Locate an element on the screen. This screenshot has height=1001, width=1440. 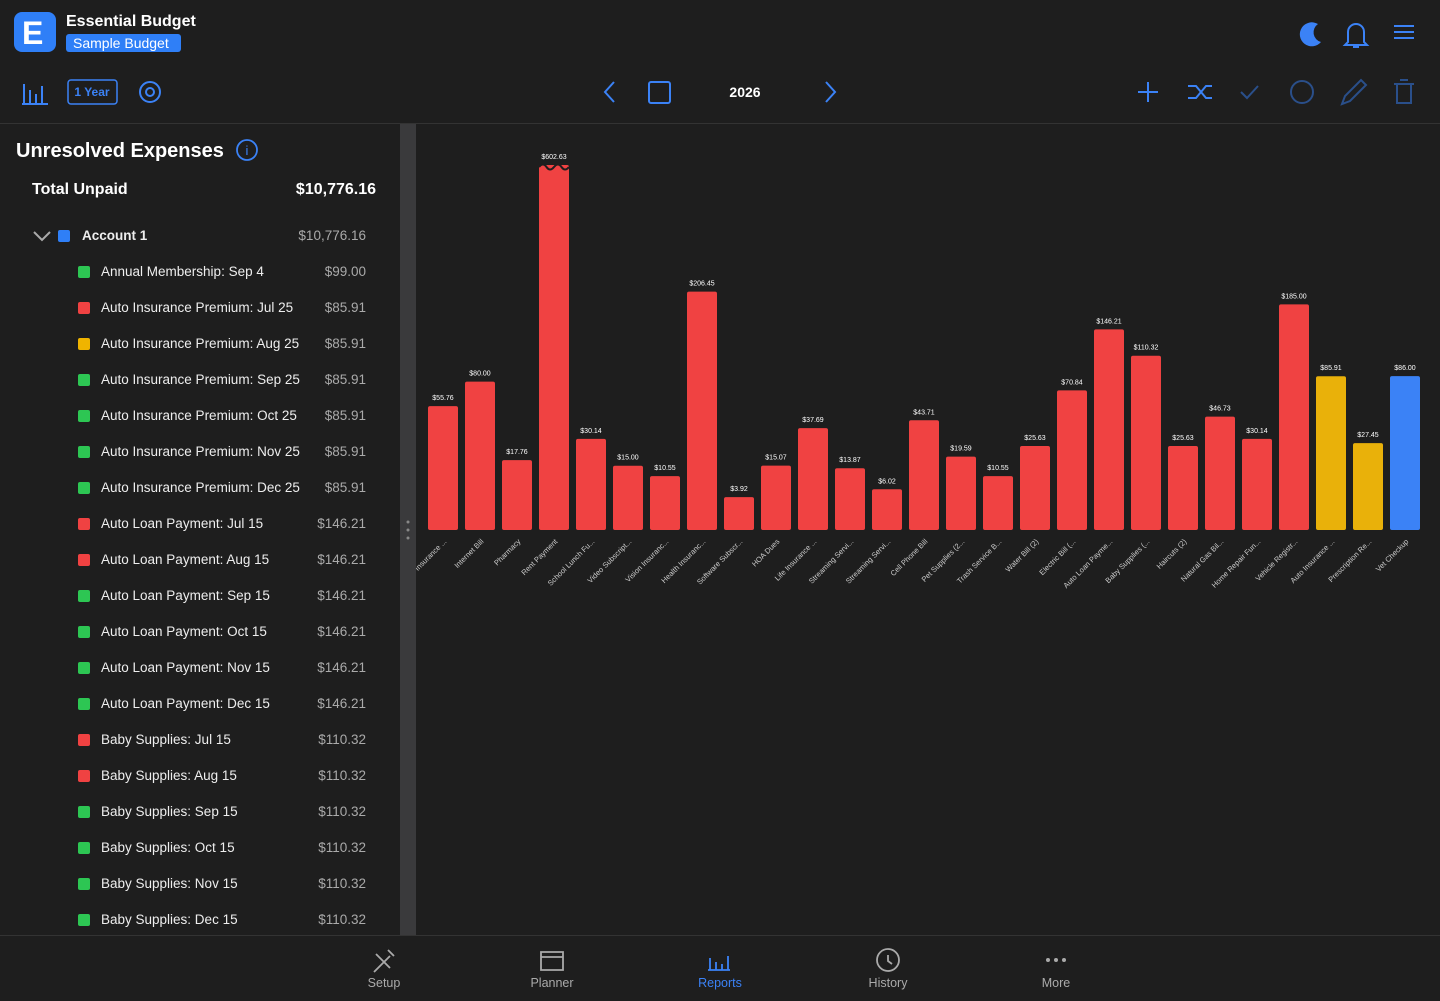
expense-label: Baby Supplies: Dec 15 is located at coordinates (169, 919).